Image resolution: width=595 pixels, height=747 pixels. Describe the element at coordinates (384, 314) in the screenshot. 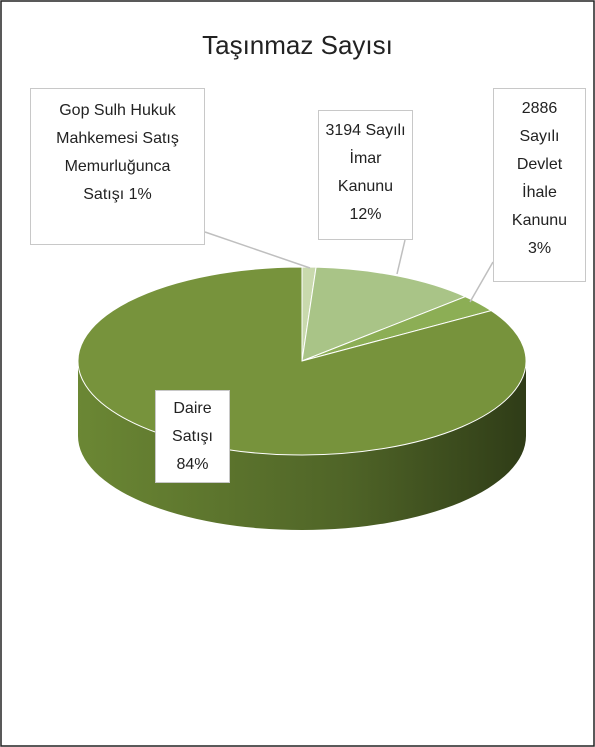

I see `pie-slice` at that location.